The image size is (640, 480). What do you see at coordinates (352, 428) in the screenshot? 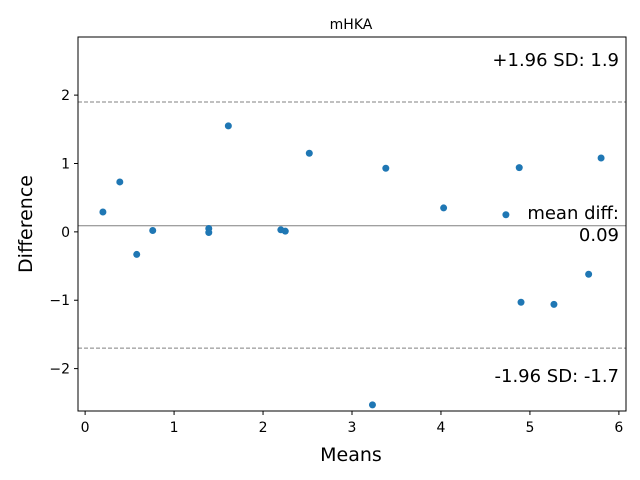
I see `x-tick-label: 3` at bounding box center [352, 428].